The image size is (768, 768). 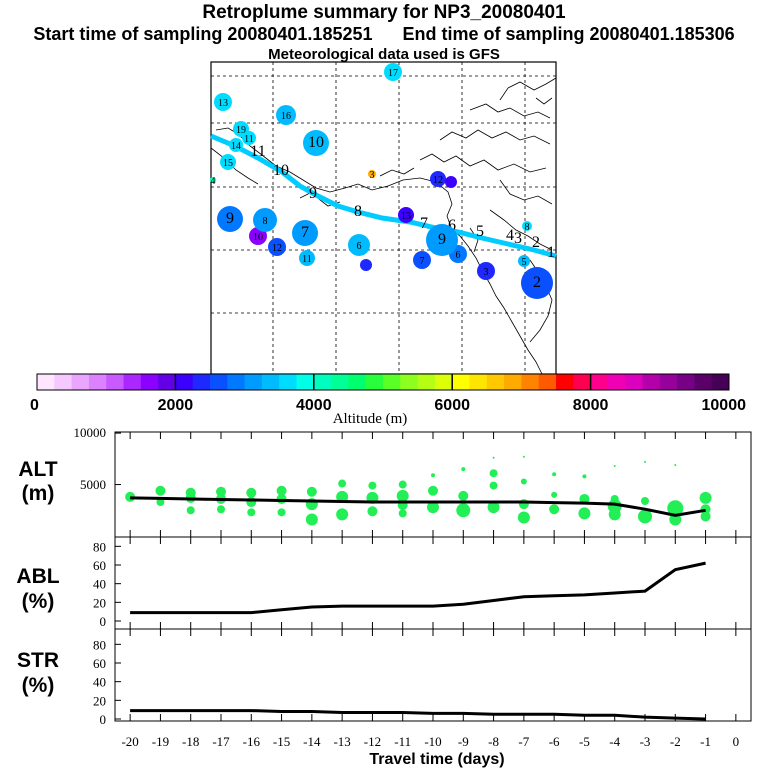 What do you see at coordinates (388, 405) in the screenshot?
I see `colorbar-tick-labels: 0 2000 4000 6000 8000 10000` at bounding box center [388, 405].